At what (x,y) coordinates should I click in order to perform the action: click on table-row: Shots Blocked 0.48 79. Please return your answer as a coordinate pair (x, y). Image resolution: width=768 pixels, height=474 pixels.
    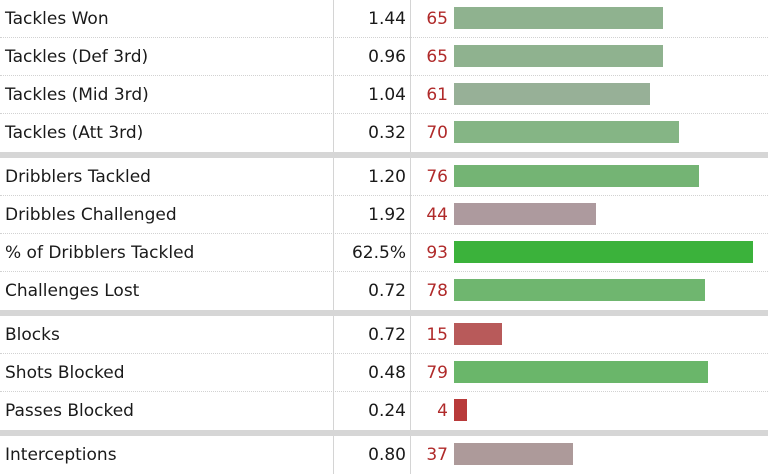
    Looking at the image, I should click on (384, 373).